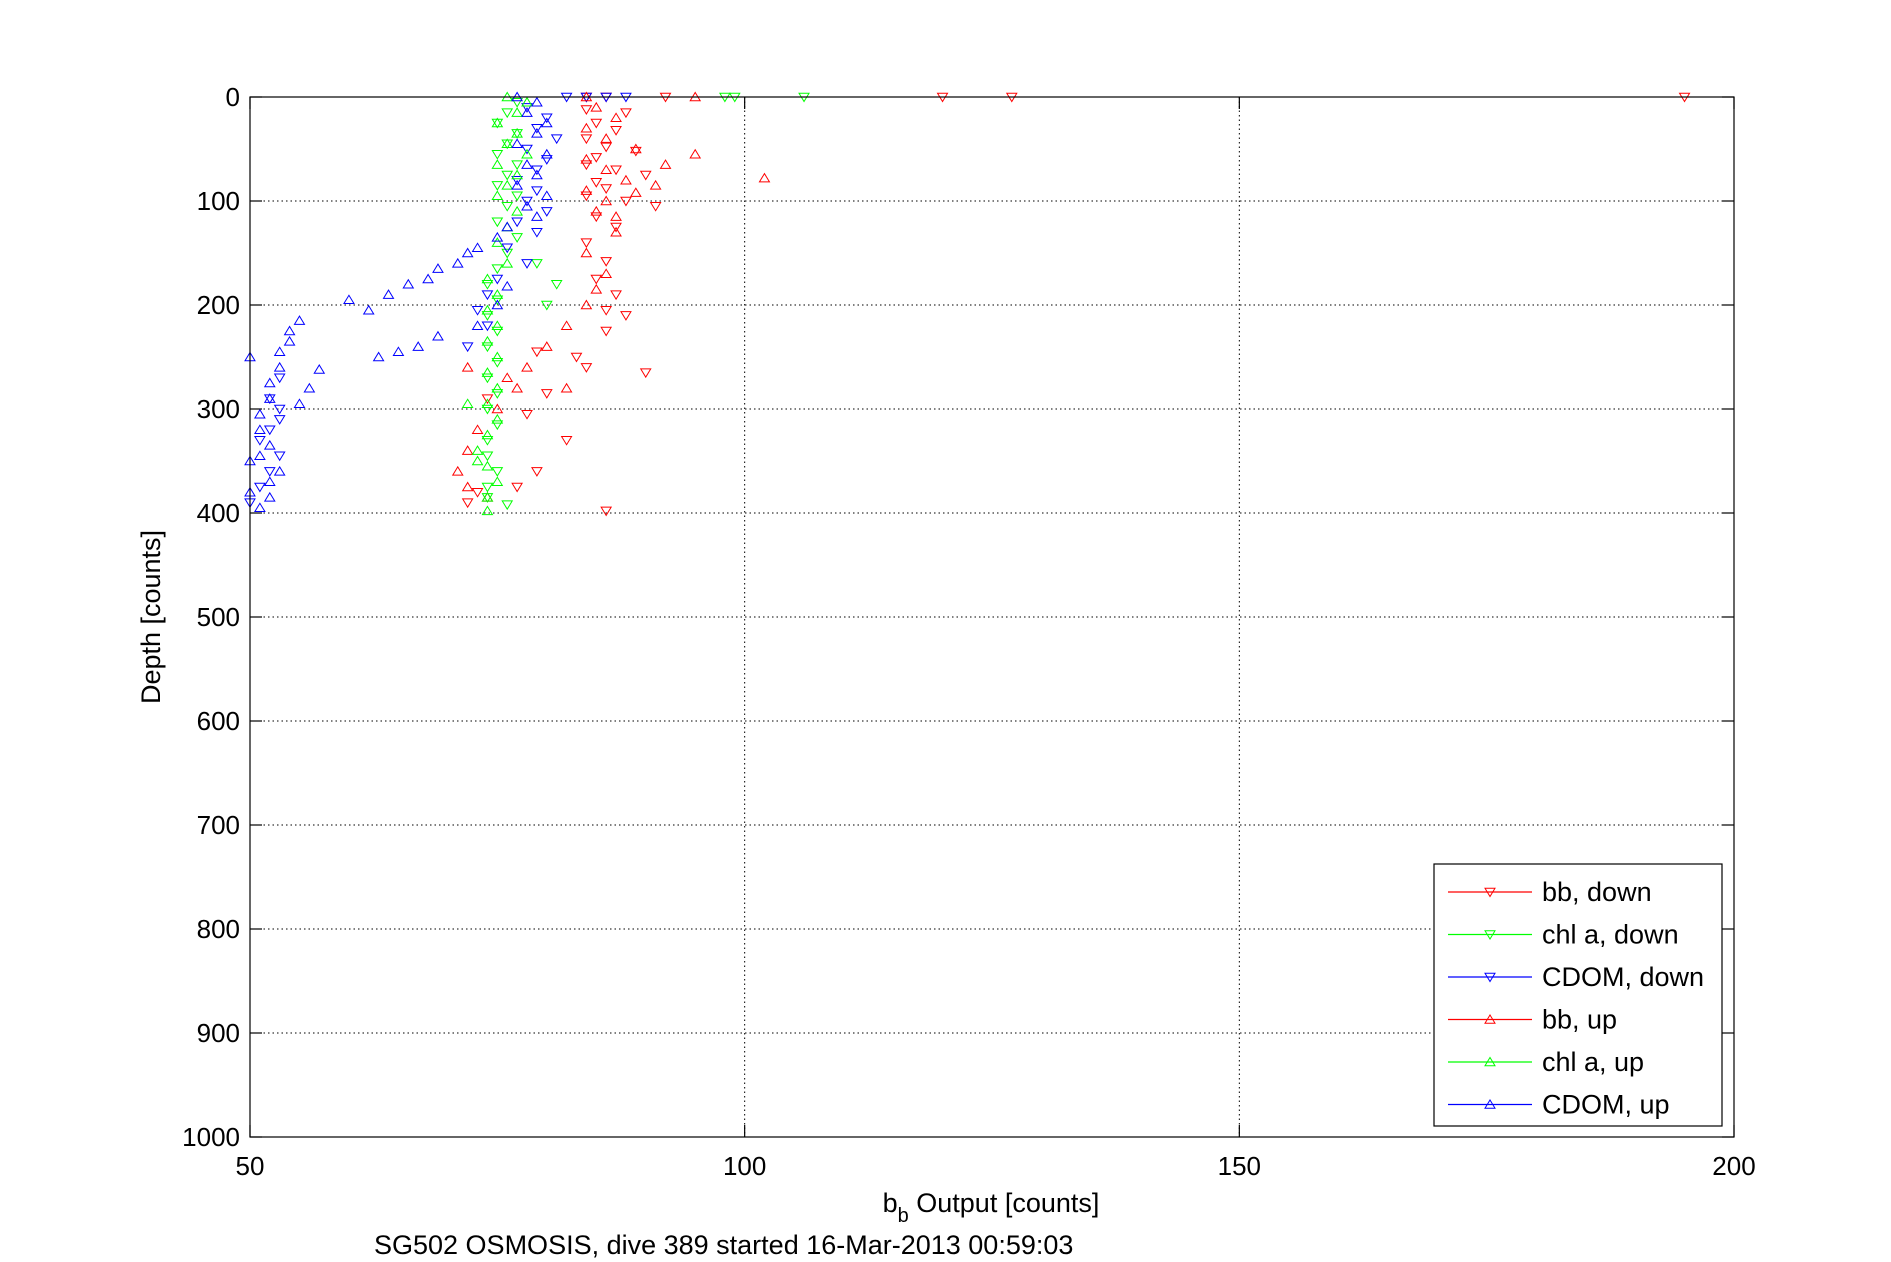 This screenshot has height=1262, width=1891. What do you see at coordinates (1597, 892) in the screenshot?
I see `legend-label: bb, down` at bounding box center [1597, 892].